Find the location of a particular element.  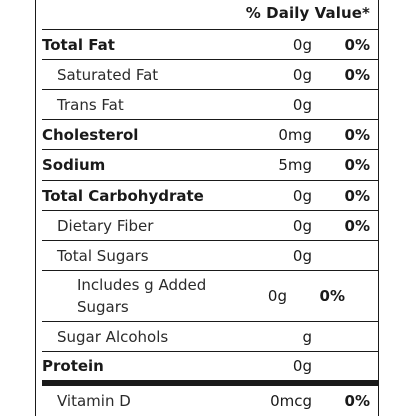

nutrient-row-added-sugars: Includes g Added Sugars 0g 0% is located at coordinates (210, 295).